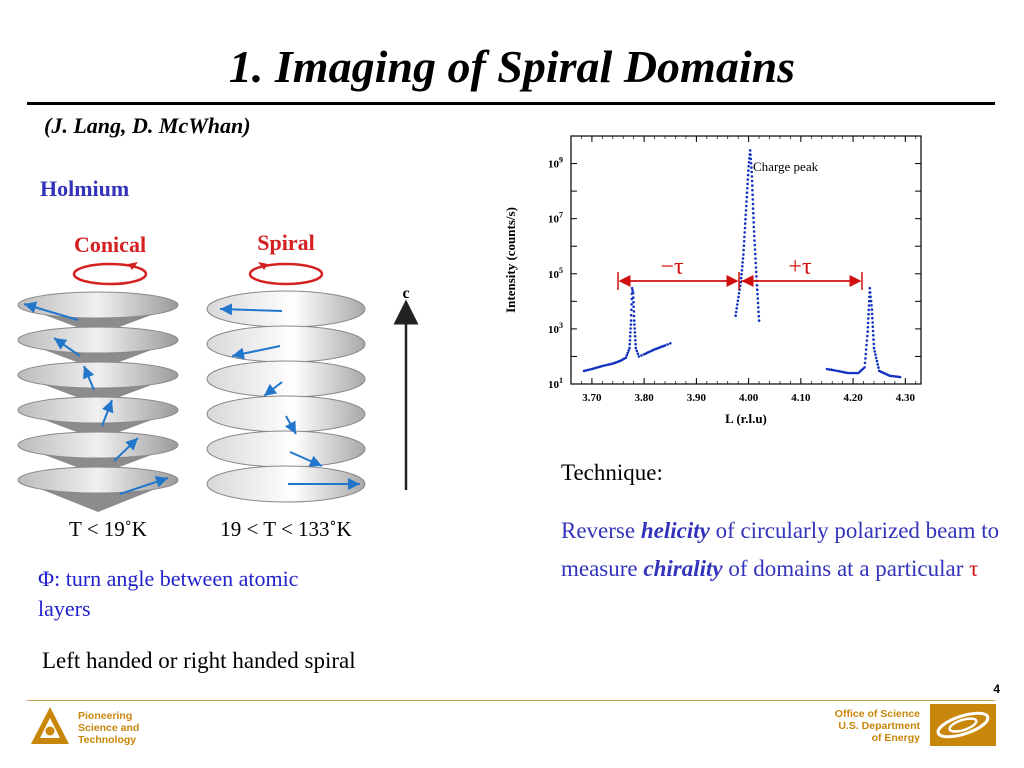  I want to click on handedness-note: Left handed or right handed spiral, so click(199, 660).